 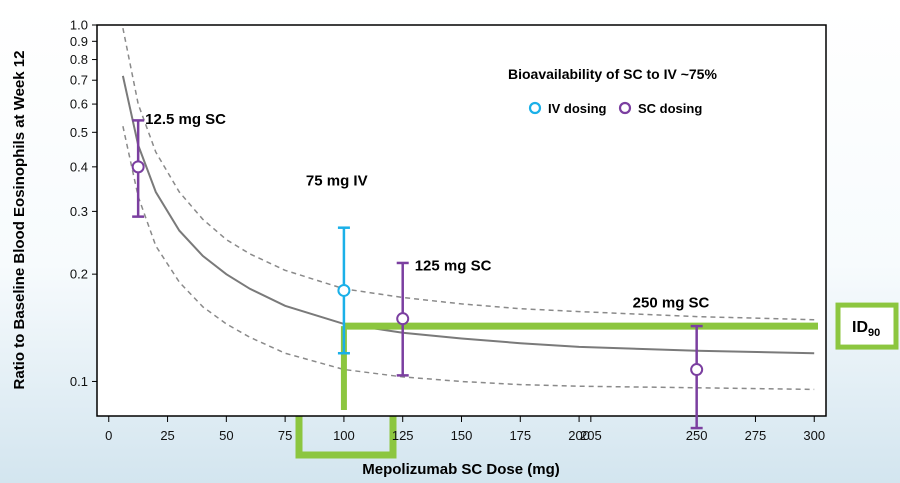 What do you see at coordinates (814, 435) in the screenshot?
I see `x-tick-label: 300` at bounding box center [814, 435].